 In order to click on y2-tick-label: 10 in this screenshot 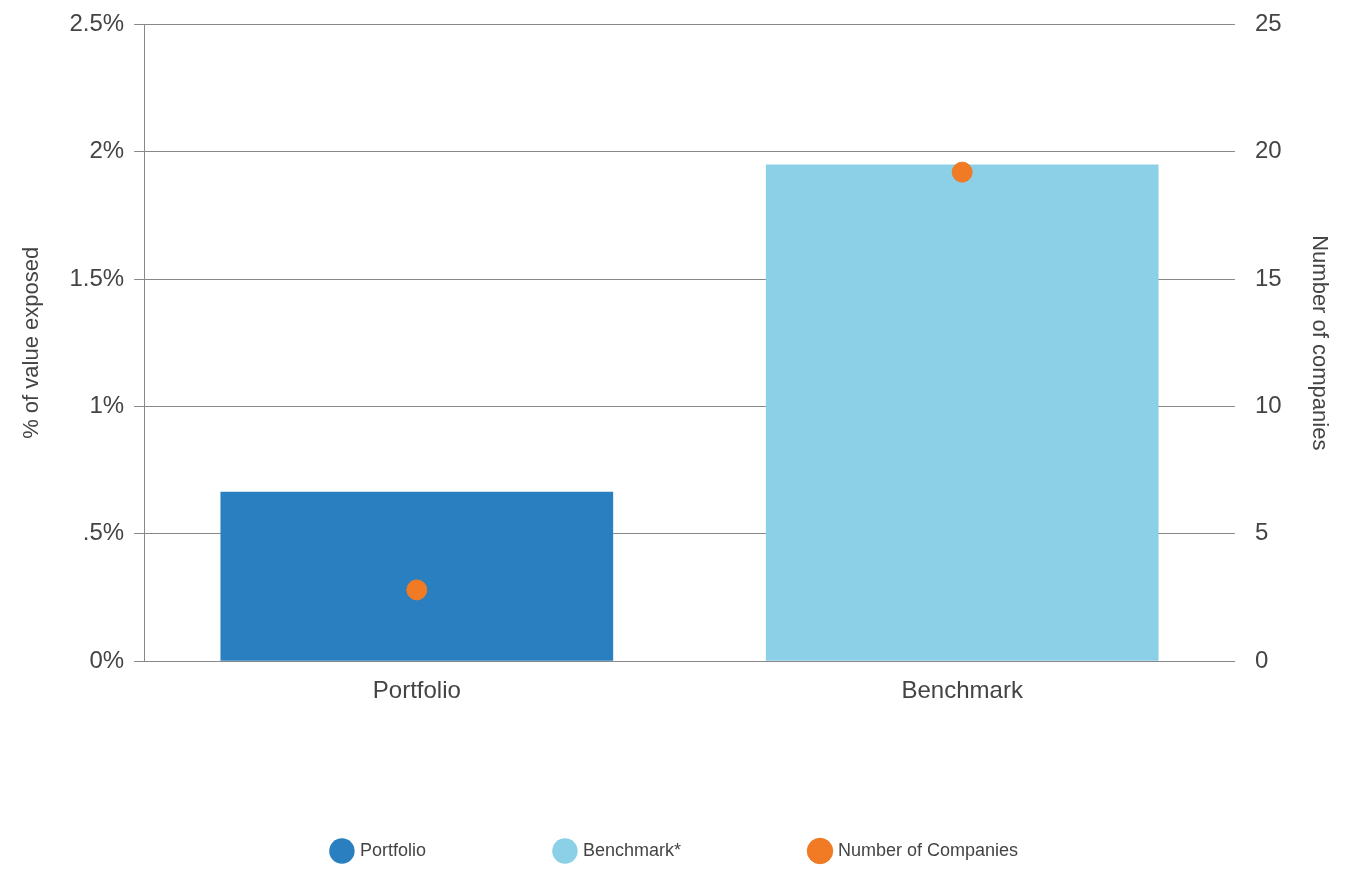, I will do `click(1268, 405)`.